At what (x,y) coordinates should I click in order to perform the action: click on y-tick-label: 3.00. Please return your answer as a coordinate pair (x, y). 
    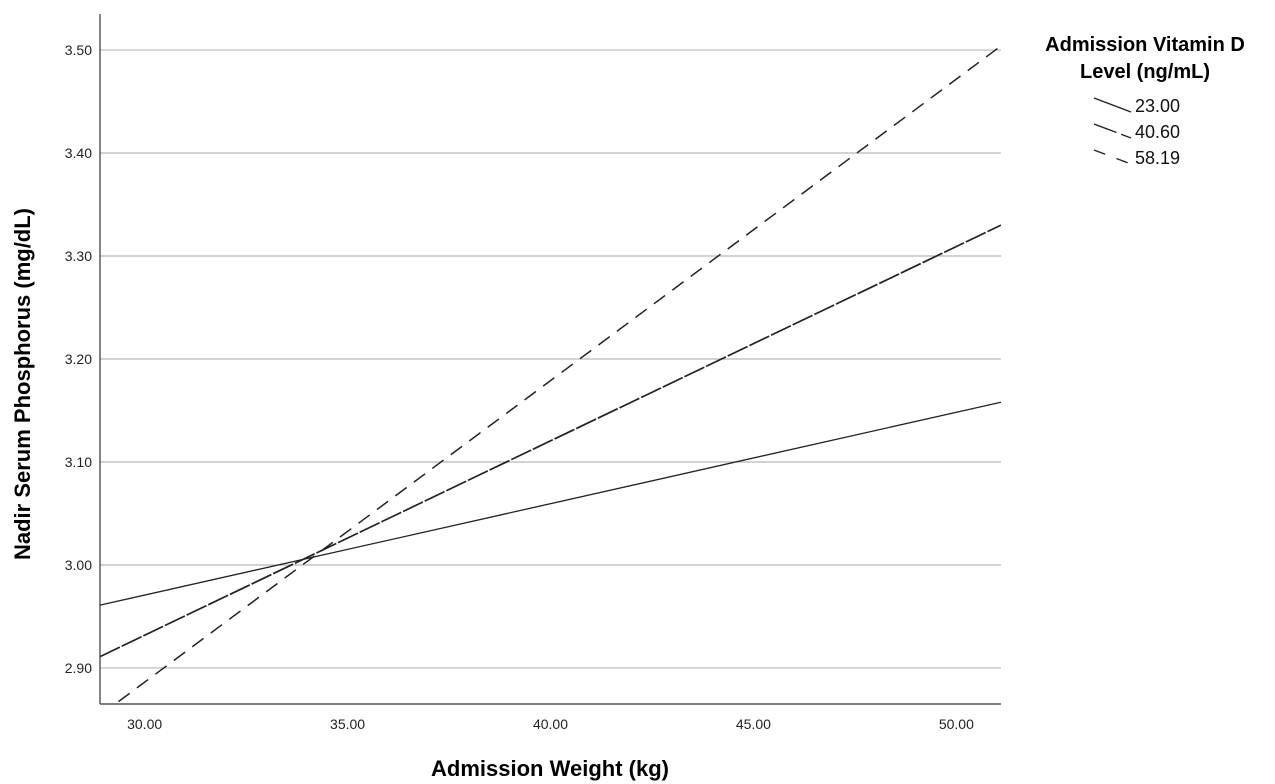
    Looking at the image, I should click on (78, 565).